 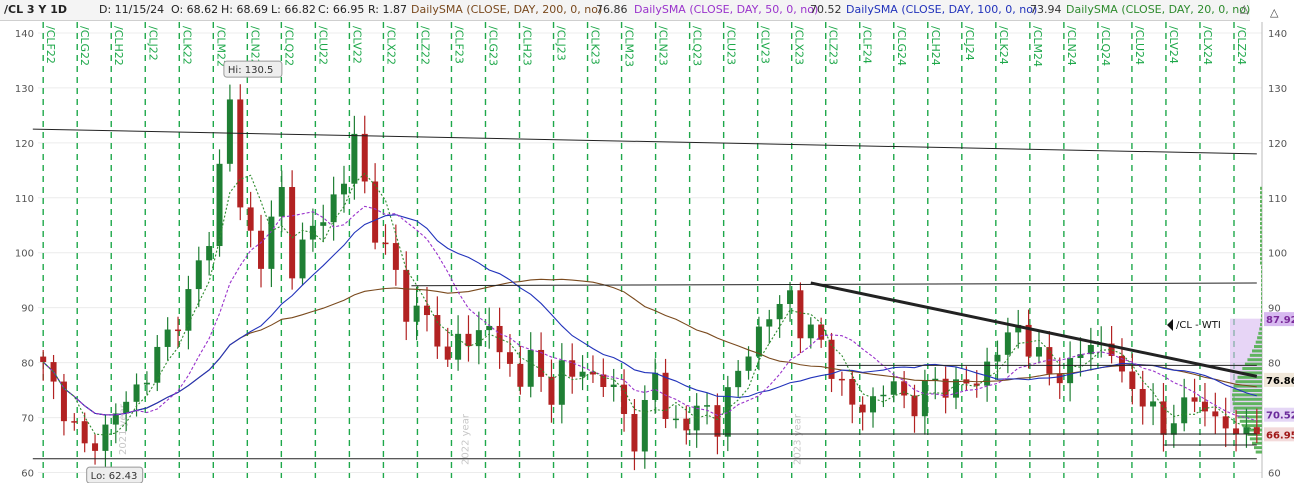 What do you see at coordinates (1274, 364) in the screenshot?
I see `right-tick-label: 80` at bounding box center [1274, 364].